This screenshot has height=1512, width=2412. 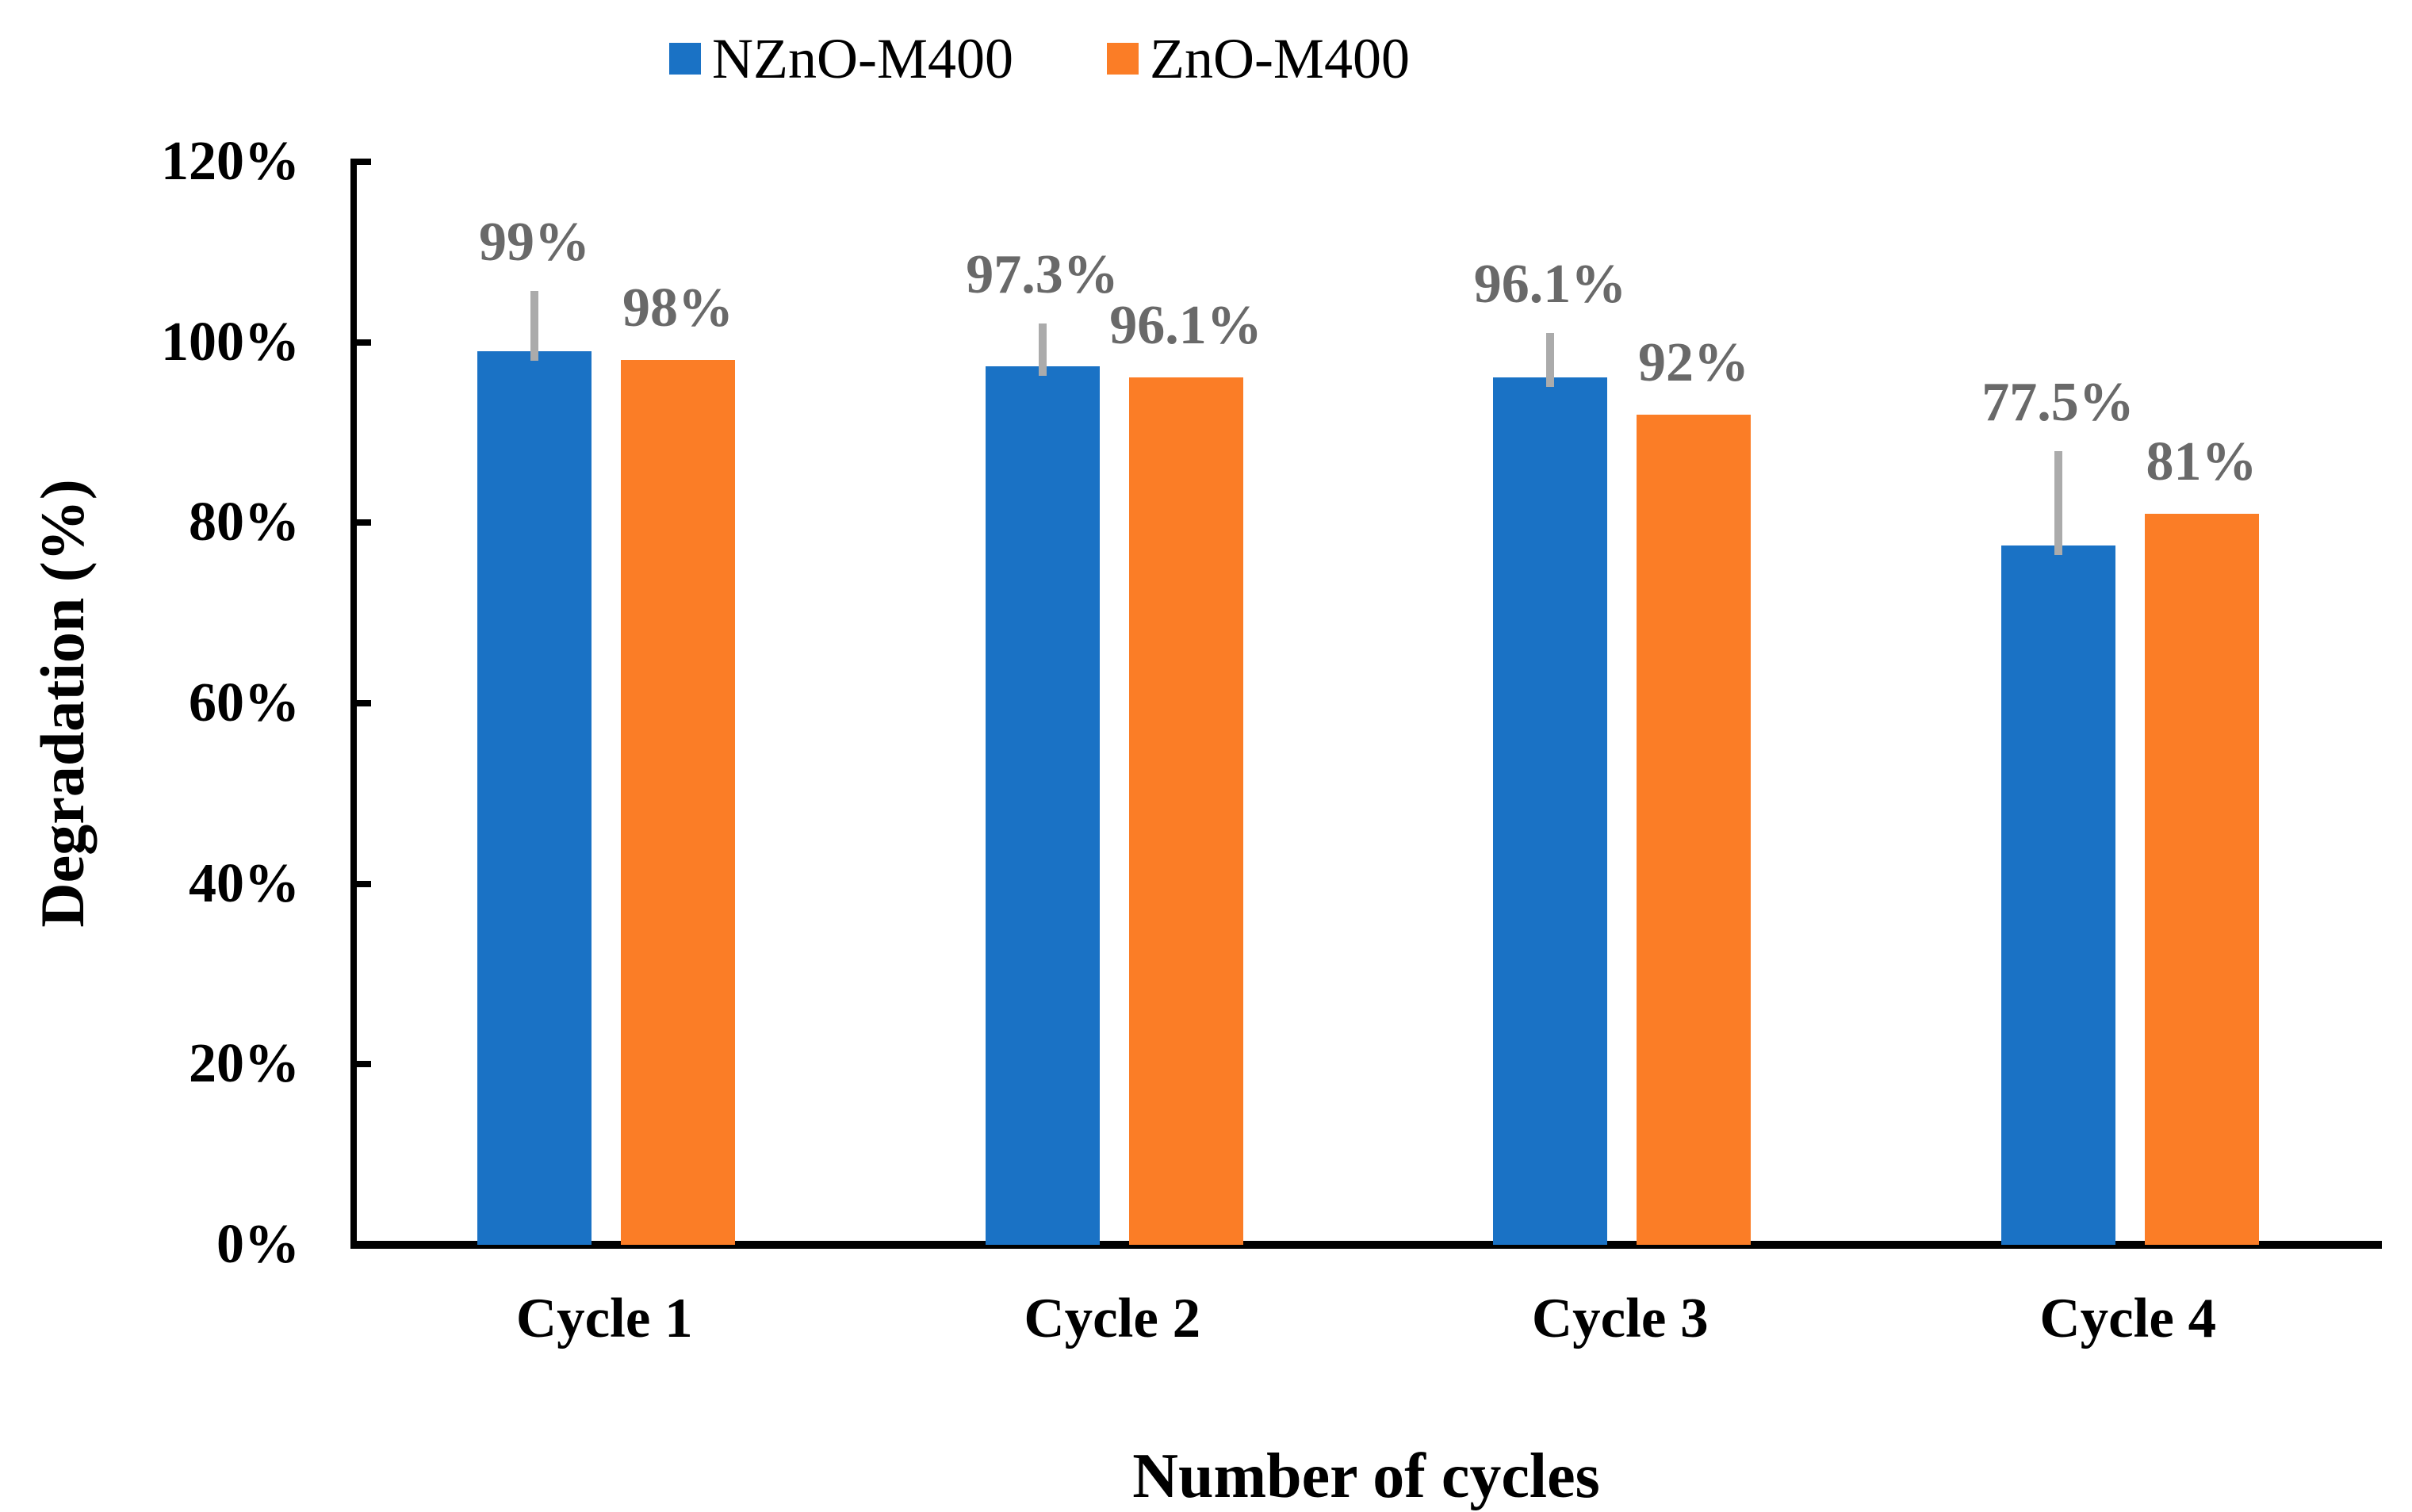 I want to click on data-label: 81%, so click(x=2201, y=461).